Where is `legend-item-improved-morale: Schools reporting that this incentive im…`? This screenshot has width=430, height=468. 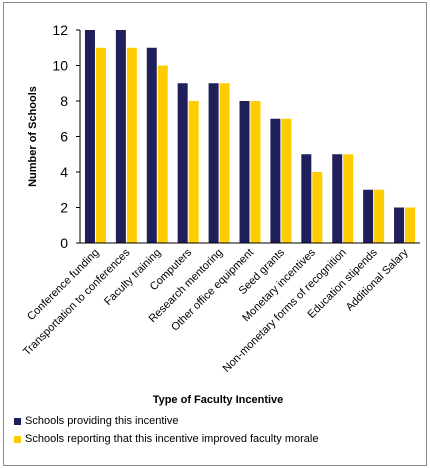
legend-item-improved-morale: Schools reporting that this incentive im… is located at coordinates (166, 439).